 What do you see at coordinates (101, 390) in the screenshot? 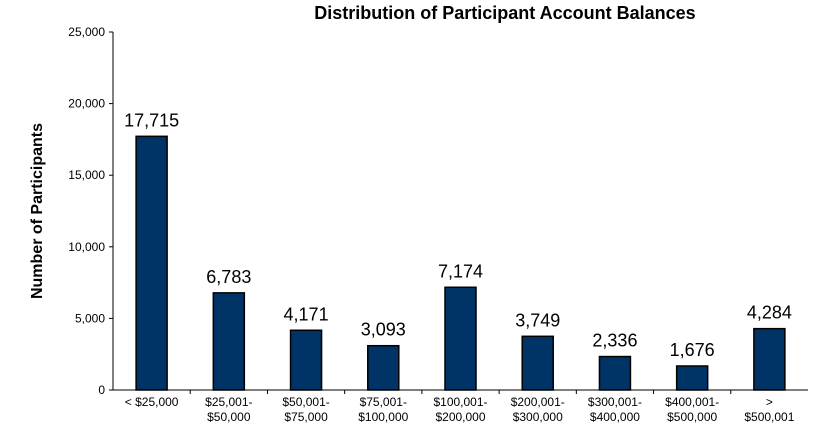
I see `y-tick-label: 0` at bounding box center [101, 390].